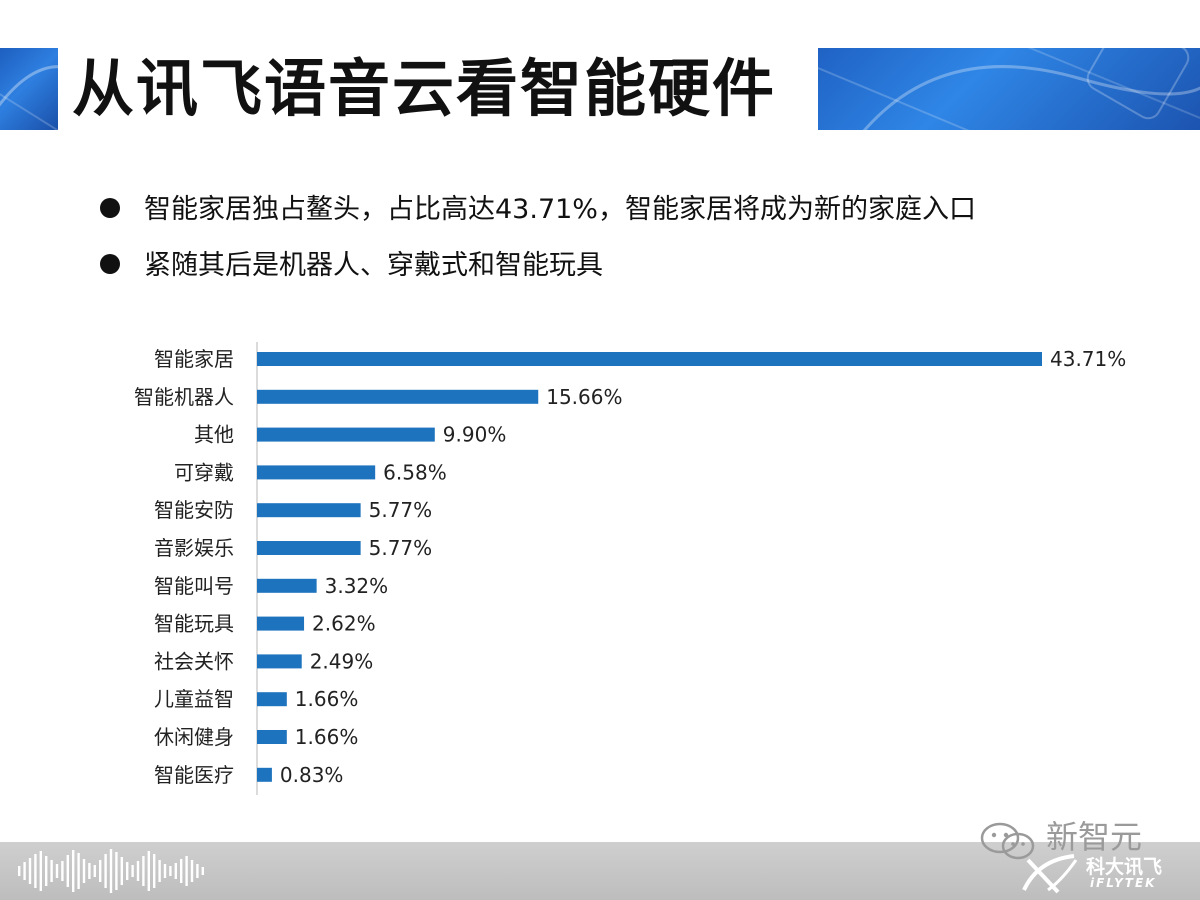  I want to click on watermark-account: 新智元, so click(1094, 837).